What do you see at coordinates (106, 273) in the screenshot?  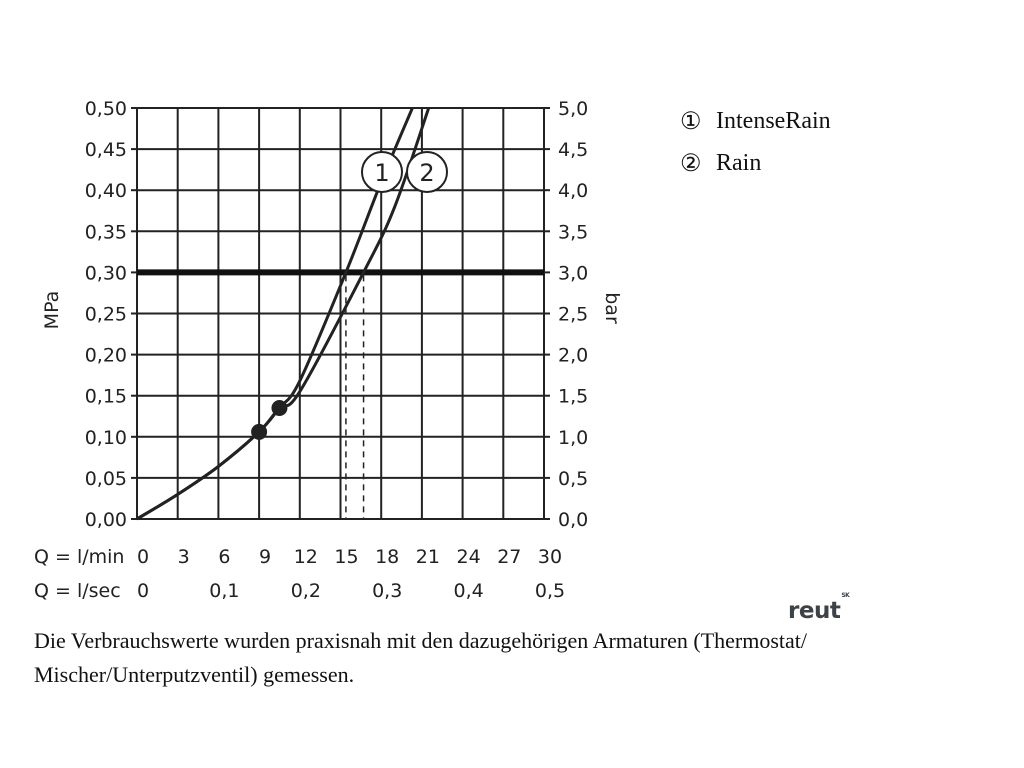 I see `left-tick-label: 0,30` at bounding box center [106, 273].